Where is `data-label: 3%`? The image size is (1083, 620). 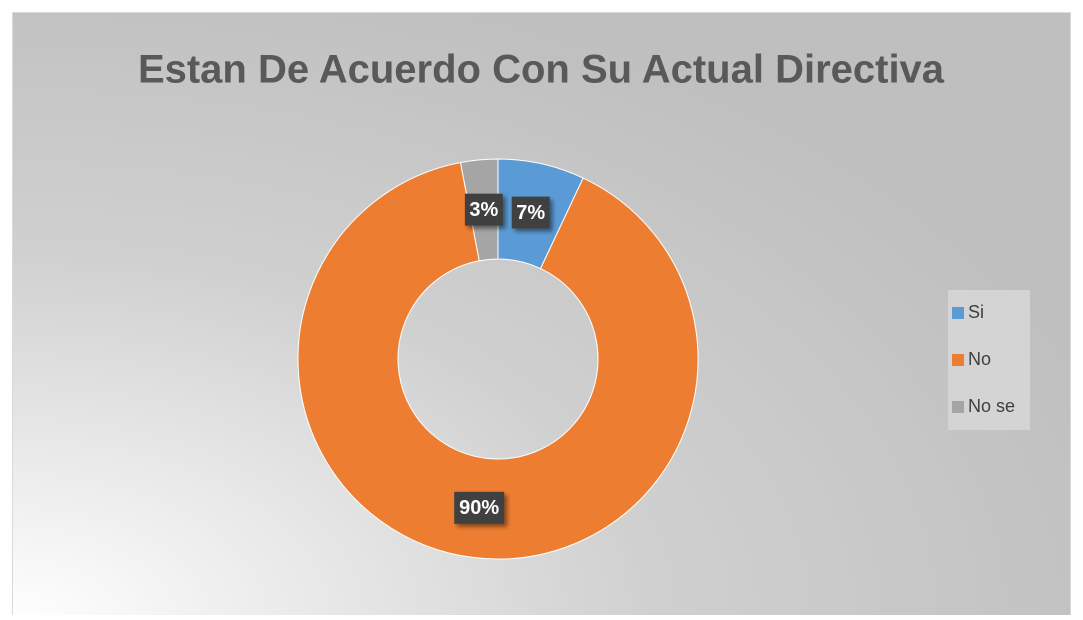 data-label: 3% is located at coordinates (483, 210).